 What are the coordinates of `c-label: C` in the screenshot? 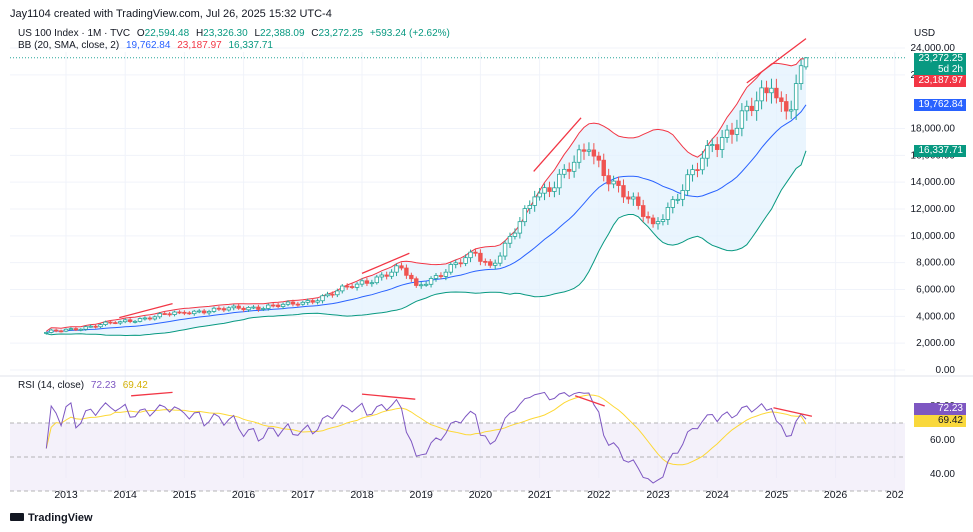 It's located at (315, 33).